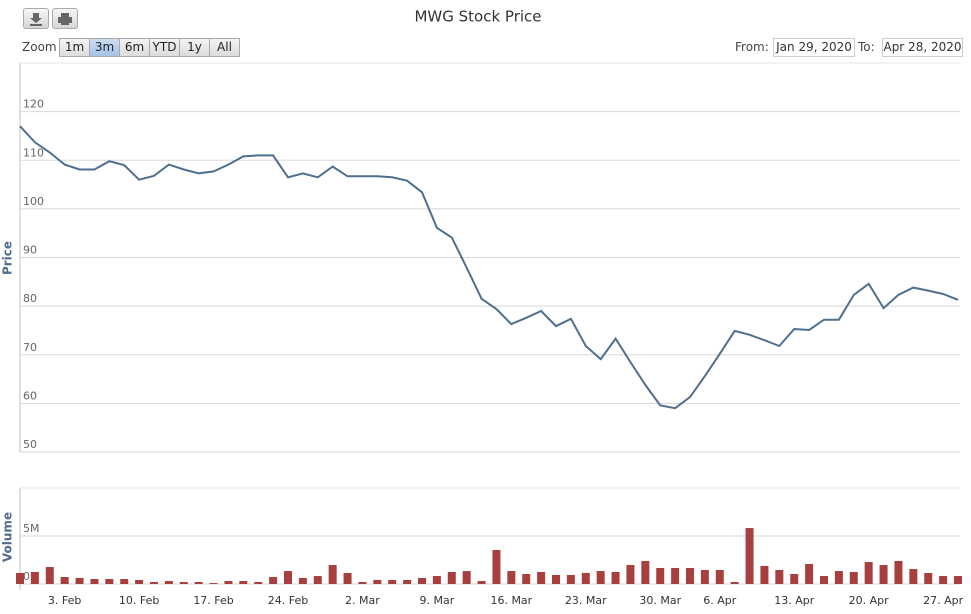  Describe the element at coordinates (511, 600) in the screenshot. I see `x-tick-label: 16. Mar` at that location.